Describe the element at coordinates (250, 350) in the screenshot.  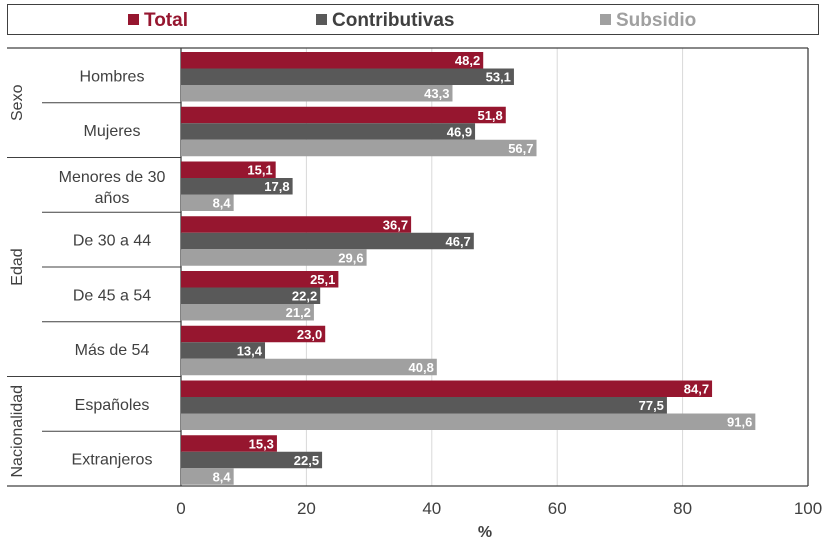
I see `data-label-contributivas-mas-de-54: 13,4` at that location.